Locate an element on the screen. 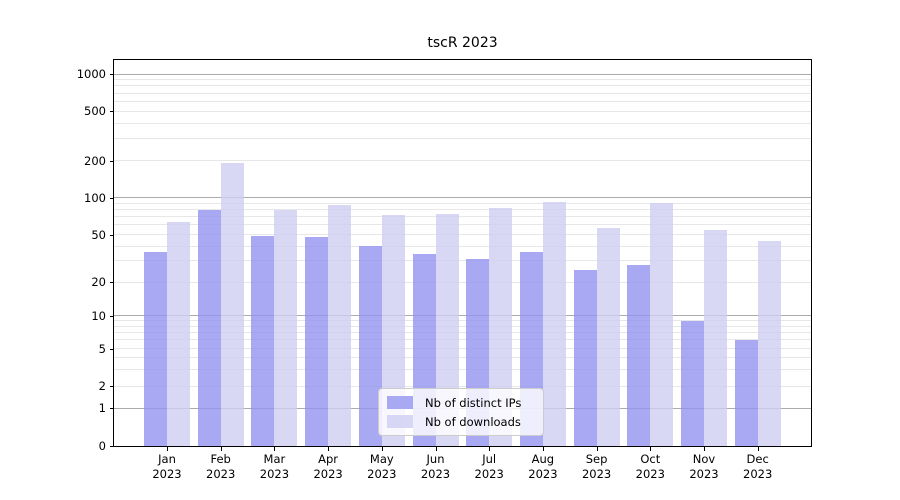 The width and height of the screenshot is (900, 500). bar-distinct-ips-mar-2023 is located at coordinates (263, 340).